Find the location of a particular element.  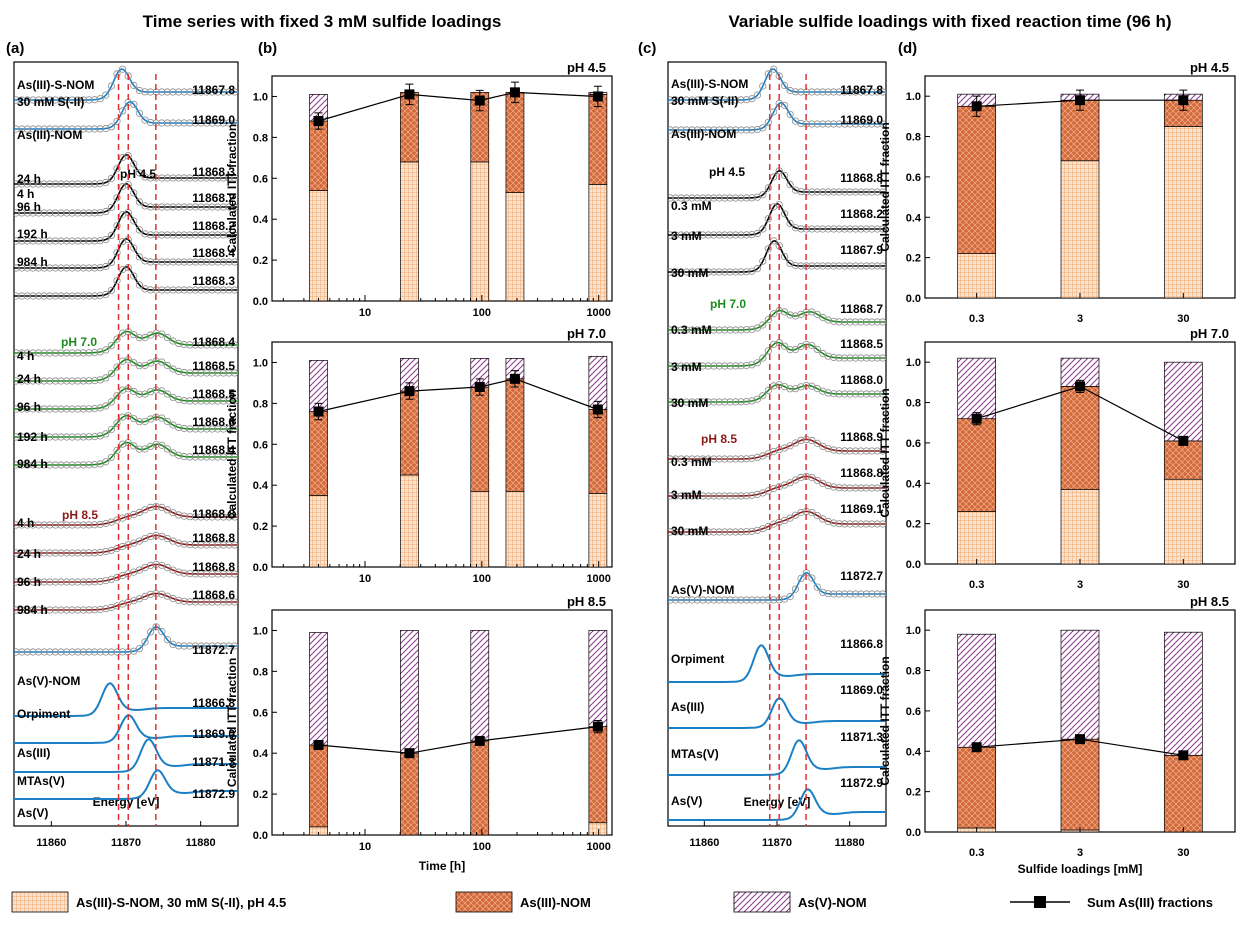

panel-a-spectrum-label-13: 24 h is located at coordinates (29, 554).